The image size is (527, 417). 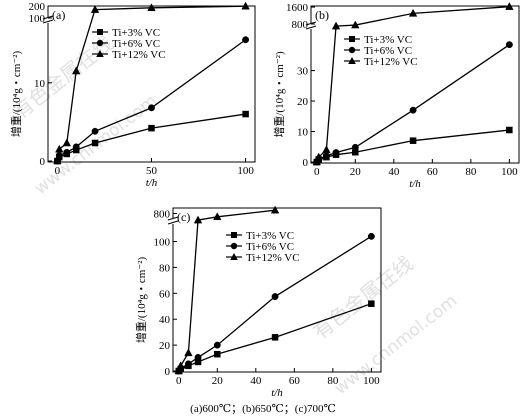 I want to click on panel-label: (b), so click(x=322, y=15).